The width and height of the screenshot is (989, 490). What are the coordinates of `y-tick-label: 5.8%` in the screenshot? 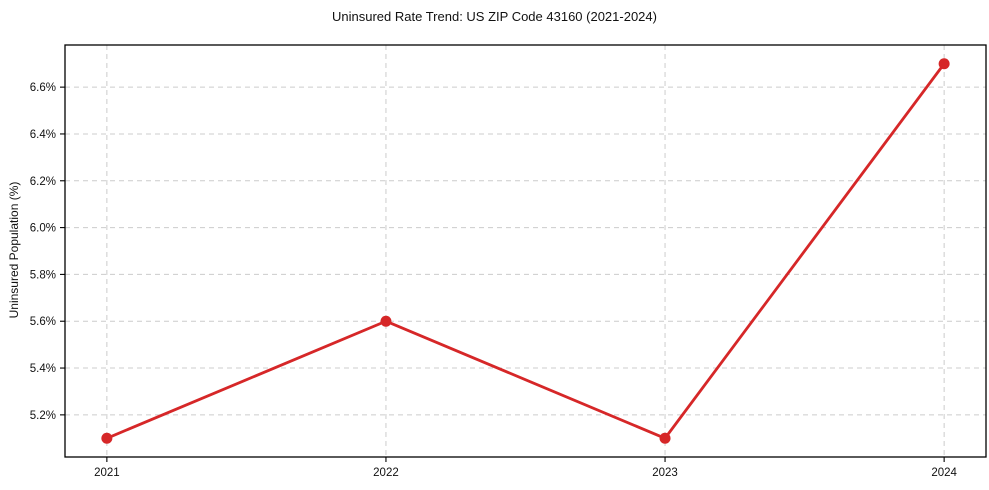 It's located at (43, 275).